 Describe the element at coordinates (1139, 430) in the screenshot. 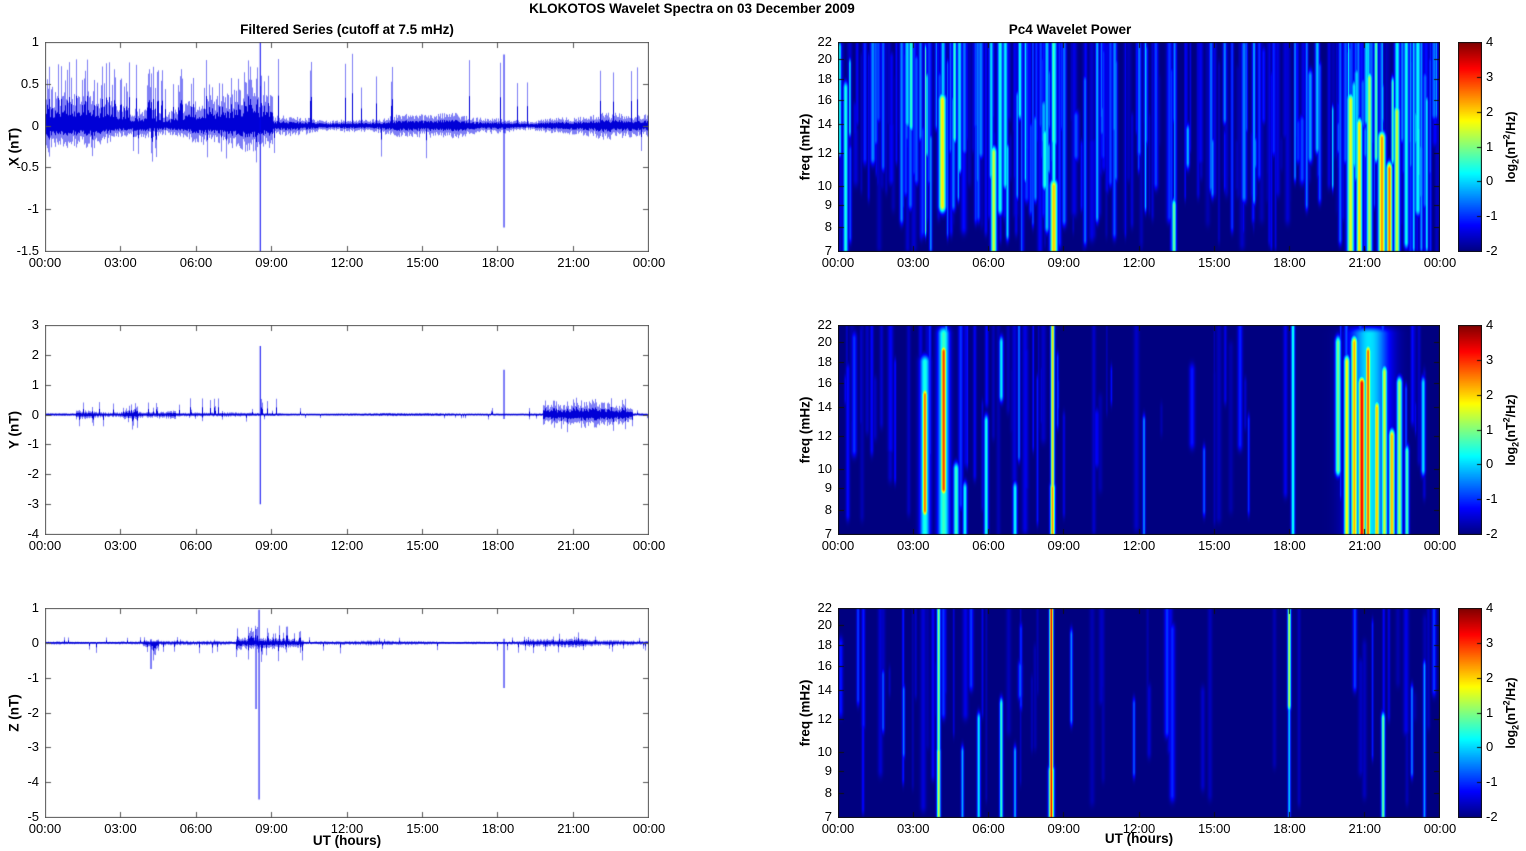

I see `y-wavelet-power-heatmap` at that location.